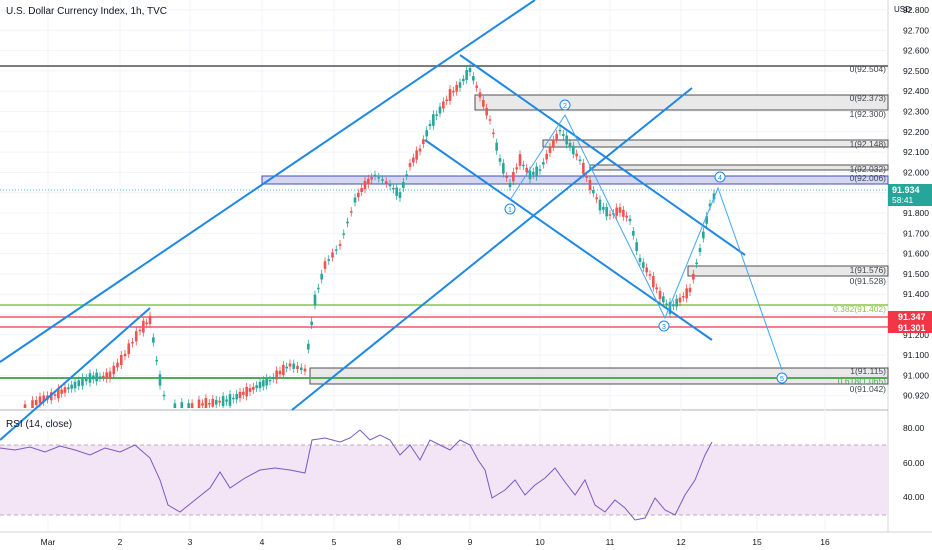 The height and width of the screenshot is (550, 932). I want to click on countdown-value: 58:41, so click(903, 200).